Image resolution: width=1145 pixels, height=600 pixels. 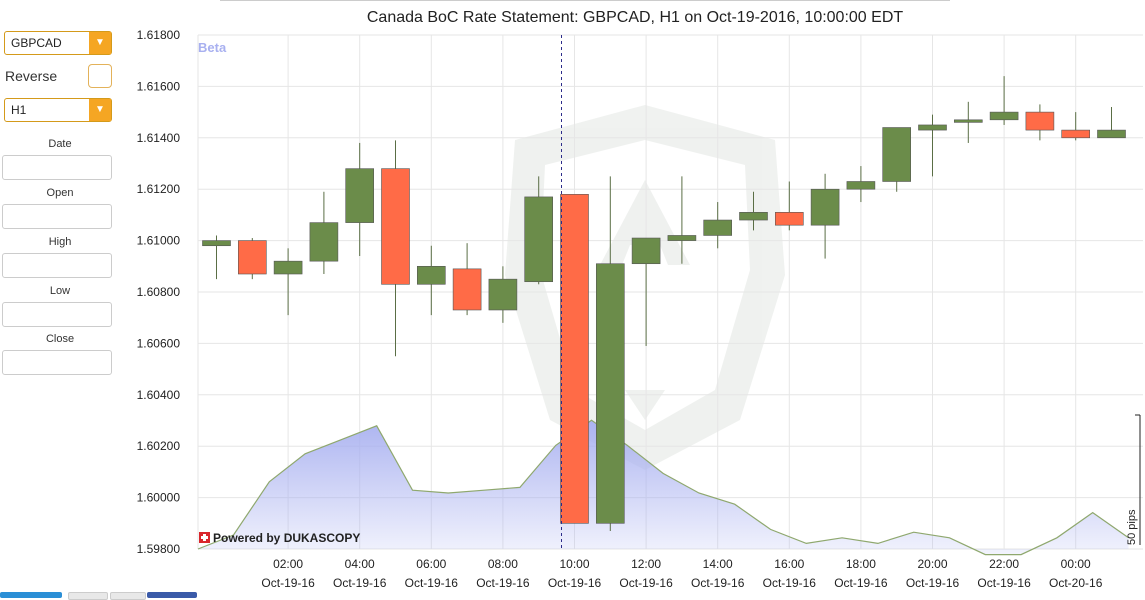 I want to click on x-tick-time: 06:00, so click(x=431, y=564).